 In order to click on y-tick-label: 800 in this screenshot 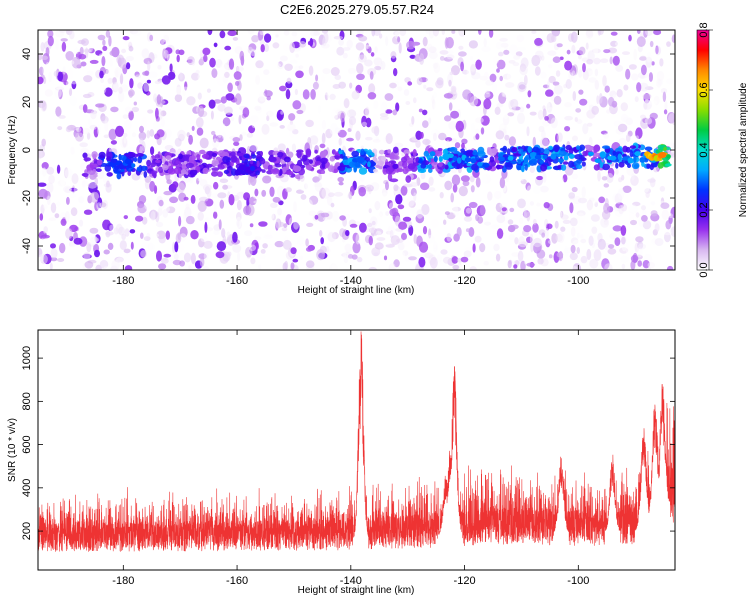, I will do `click(27, 401)`.